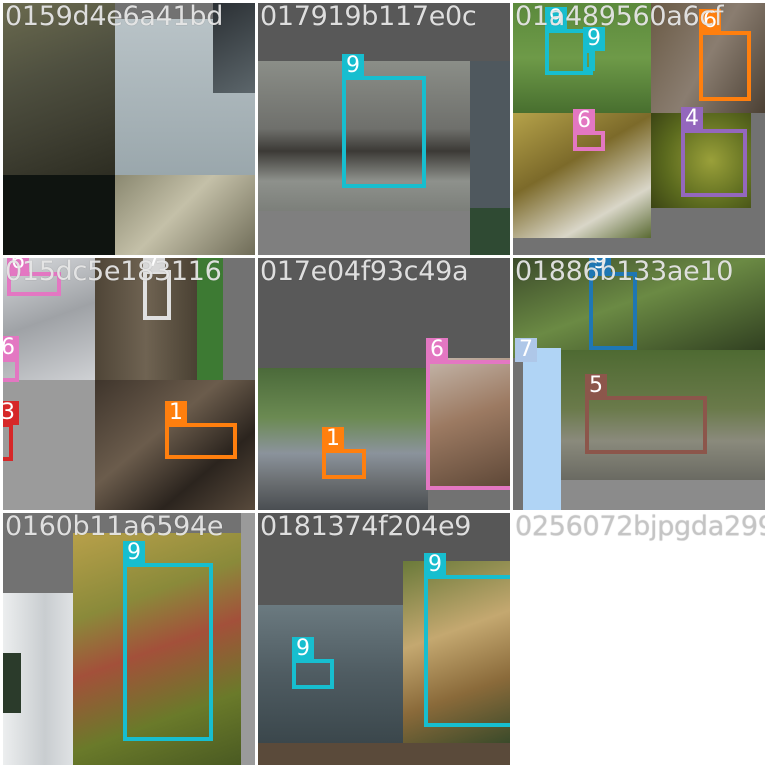  I want to click on mosaic-tile: 6 1 017e04f93c49a, so click(384, 384).